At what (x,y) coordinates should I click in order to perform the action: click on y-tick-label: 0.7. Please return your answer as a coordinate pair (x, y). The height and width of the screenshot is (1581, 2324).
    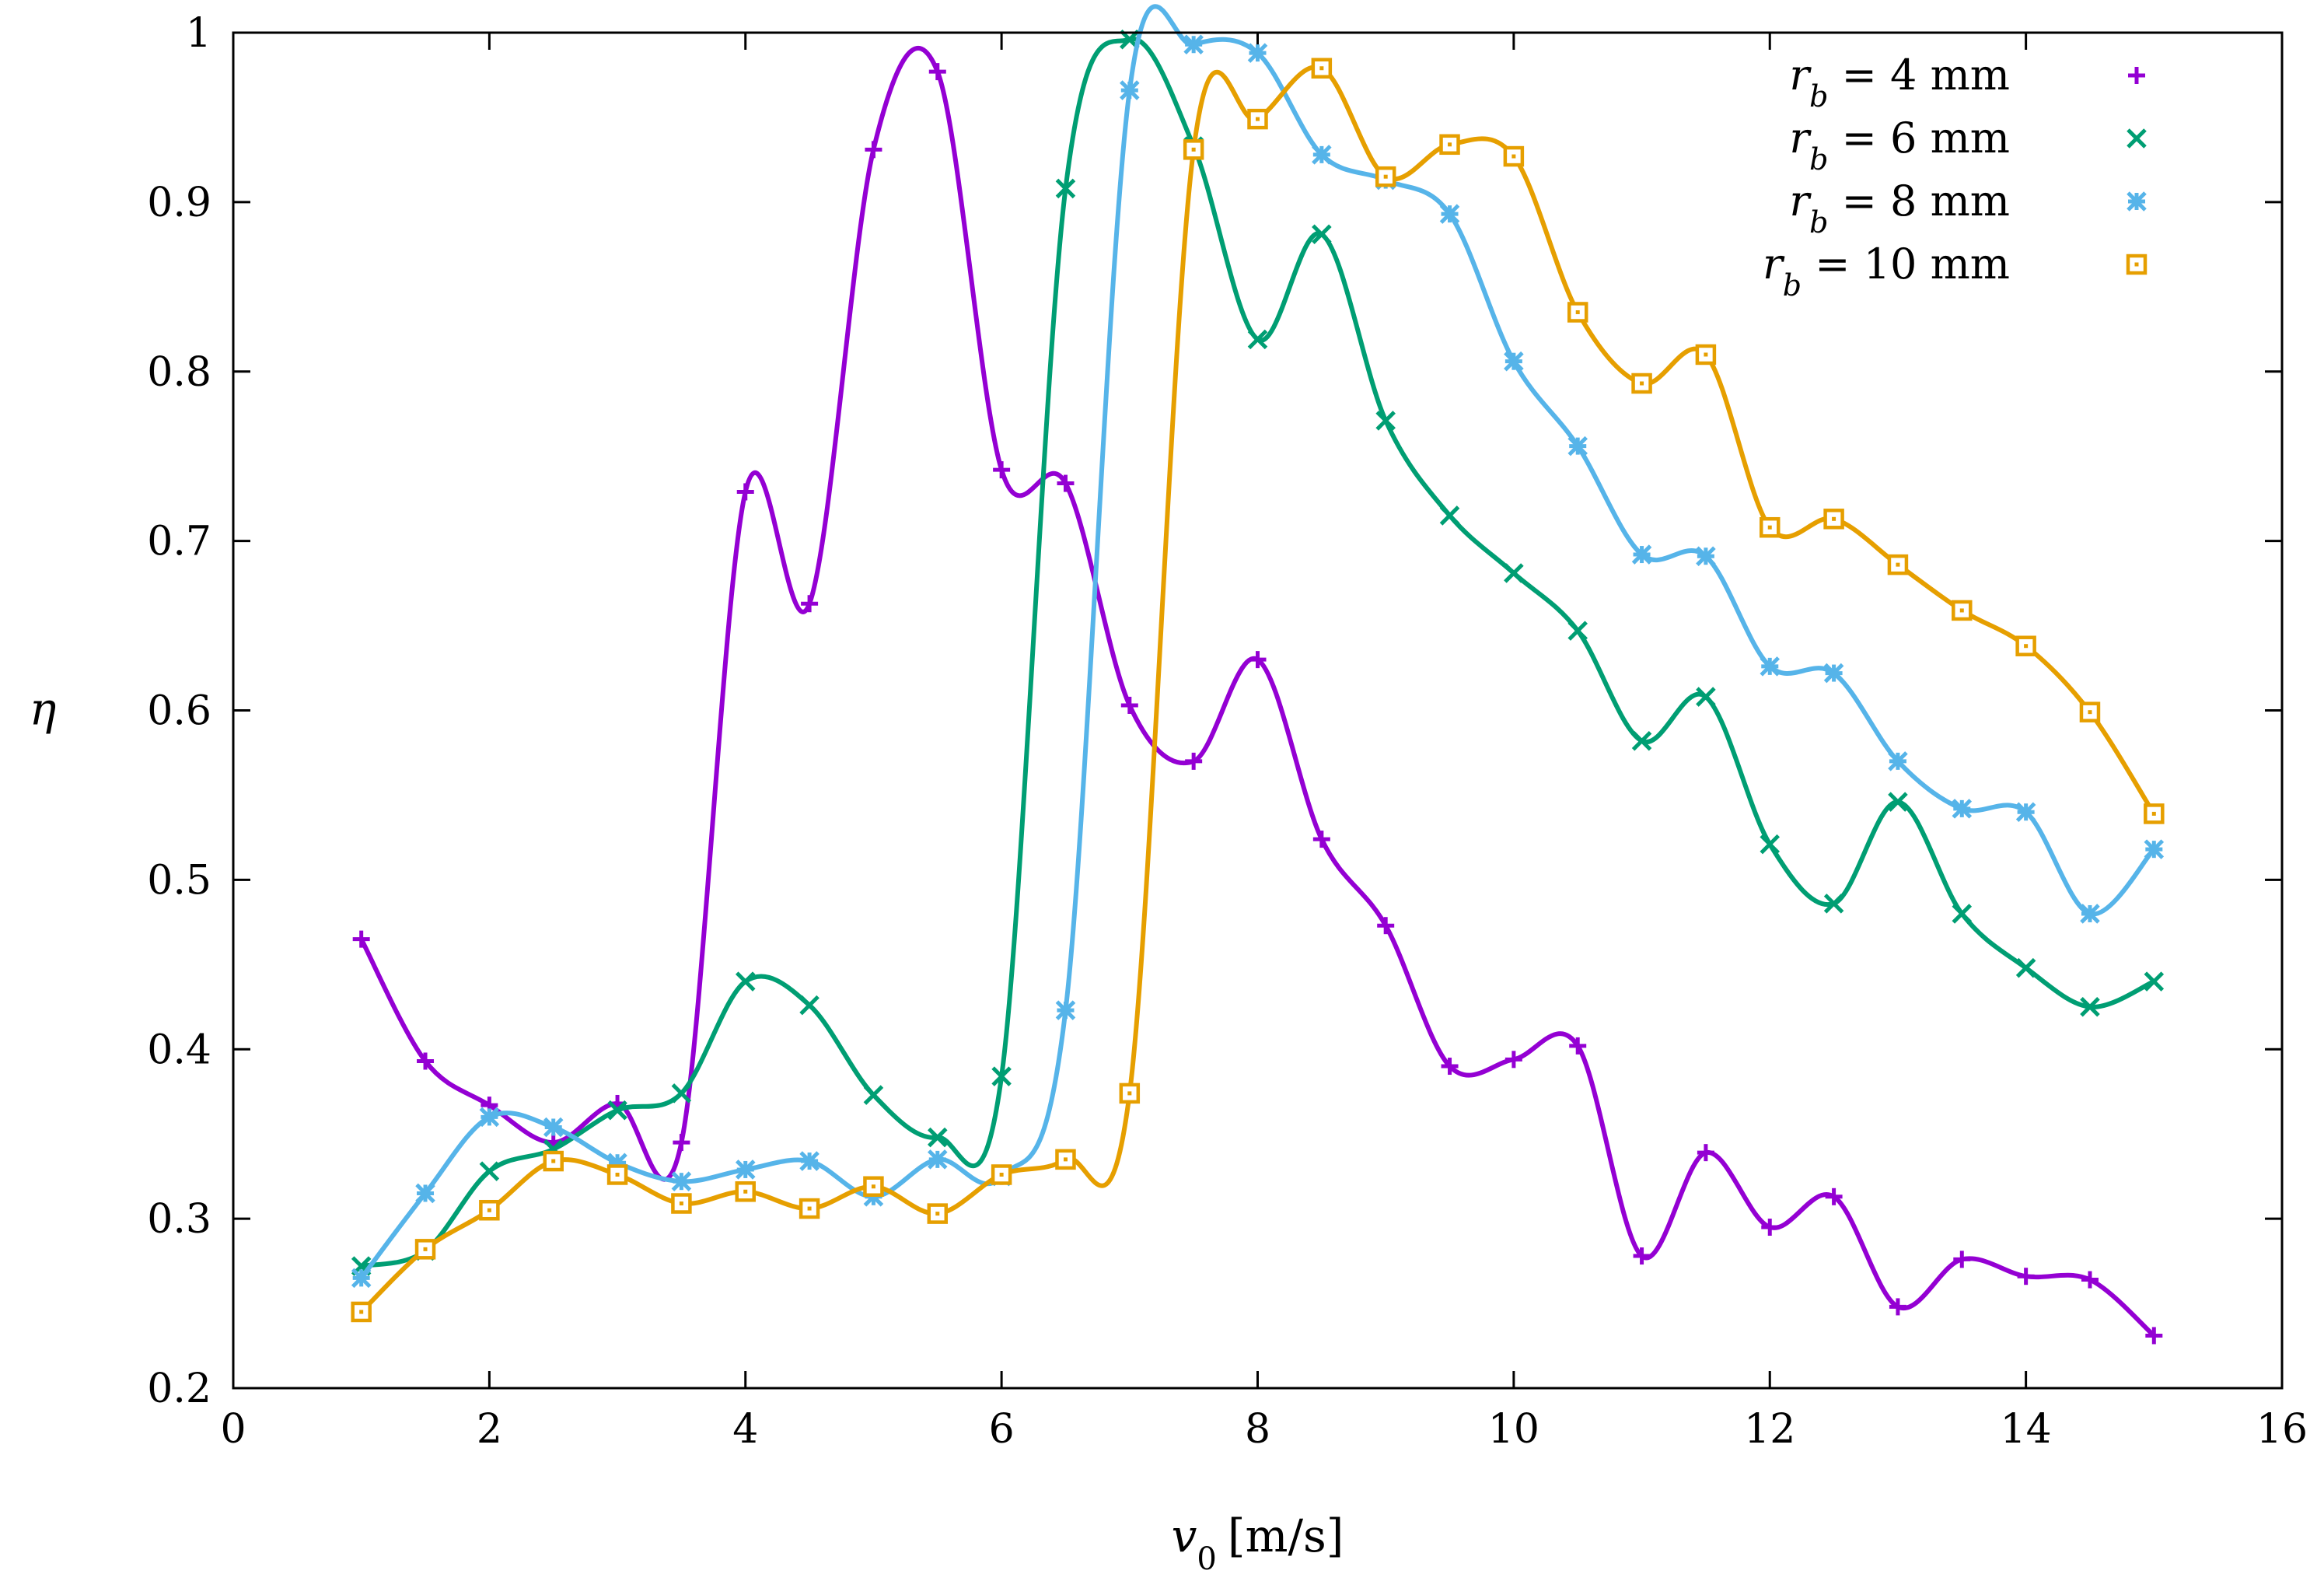
    Looking at the image, I should click on (179, 542).